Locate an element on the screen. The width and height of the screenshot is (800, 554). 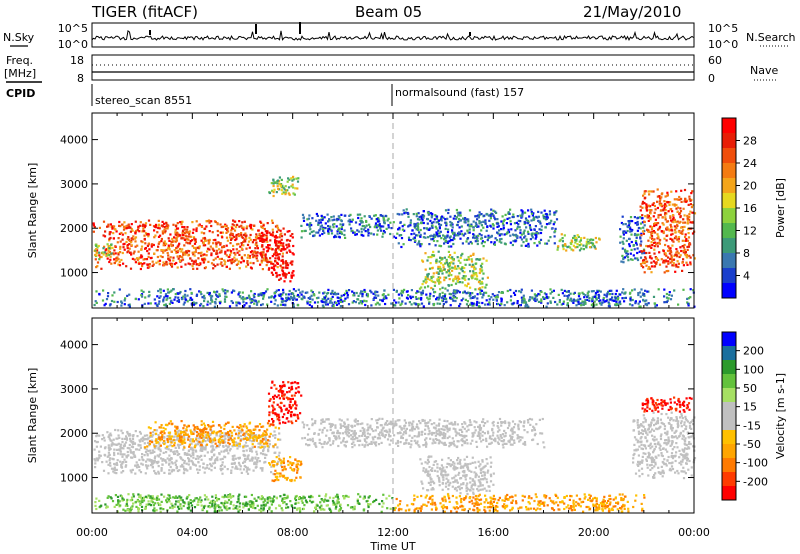
colorbar-tick-label: 100 is located at coordinates (753, 369).